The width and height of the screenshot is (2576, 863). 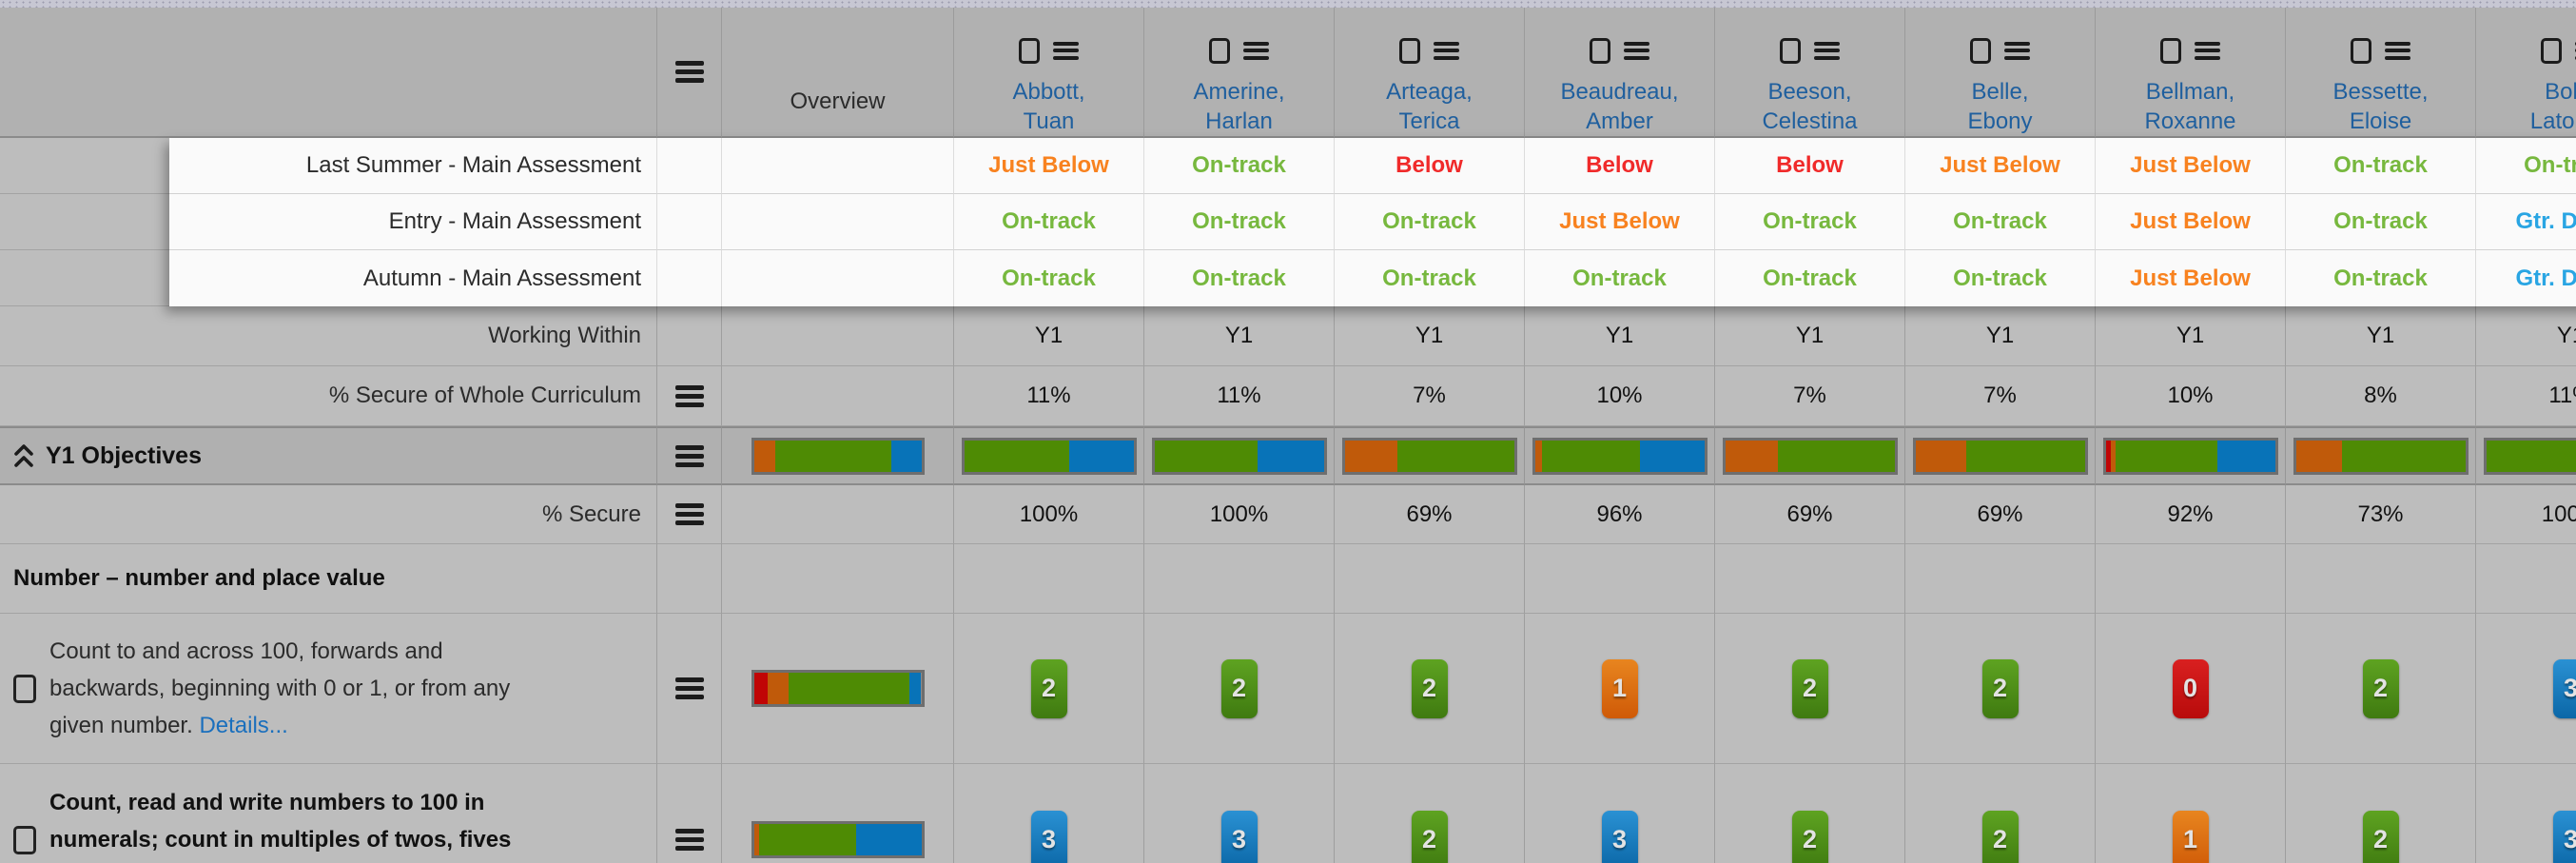 I want to click on student-header-beaudreau: Beaudreau, Amber, so click(x=1620, y=73).